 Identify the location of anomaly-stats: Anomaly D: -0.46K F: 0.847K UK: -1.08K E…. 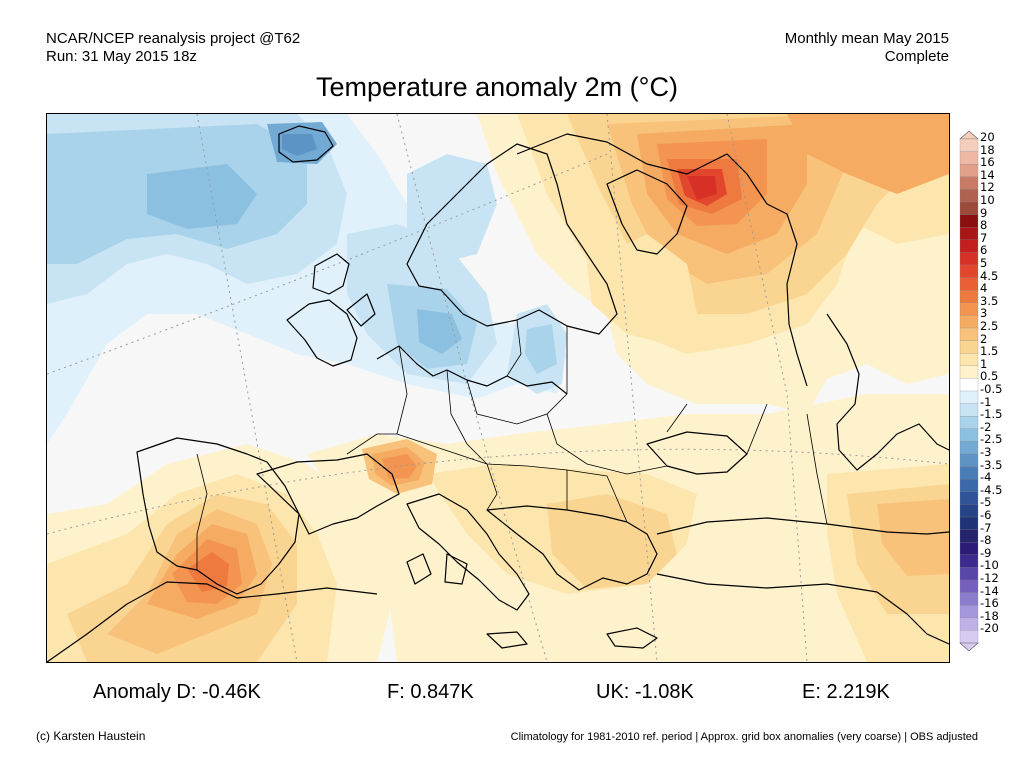
(512, 693).